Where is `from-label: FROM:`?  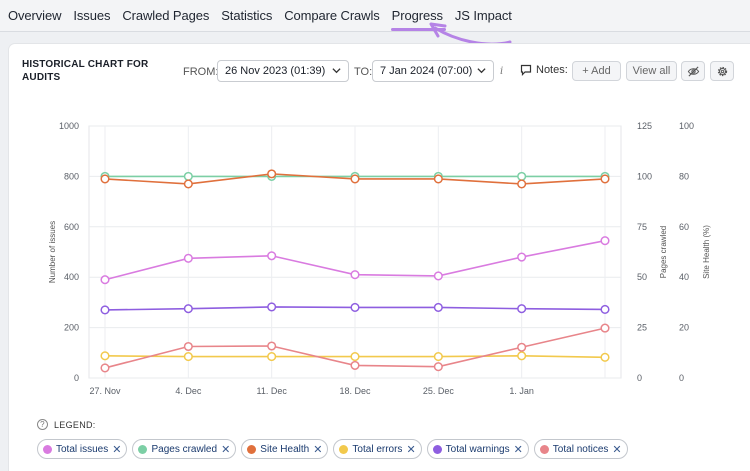
from-label: FROM: is located at coordinates (201, 72).